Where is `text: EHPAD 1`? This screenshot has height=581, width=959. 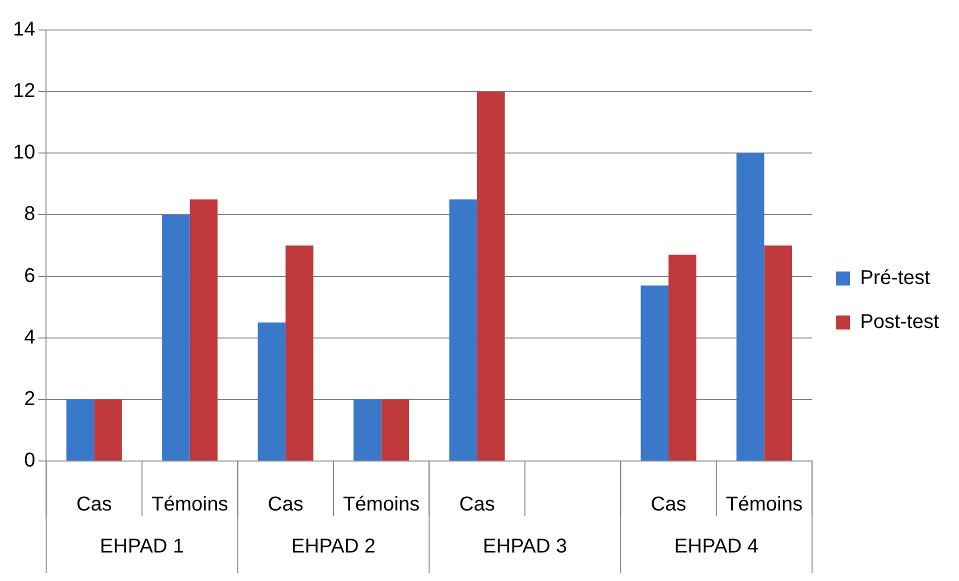 text: EHPAD 1 is located at coordinates (142, 547).